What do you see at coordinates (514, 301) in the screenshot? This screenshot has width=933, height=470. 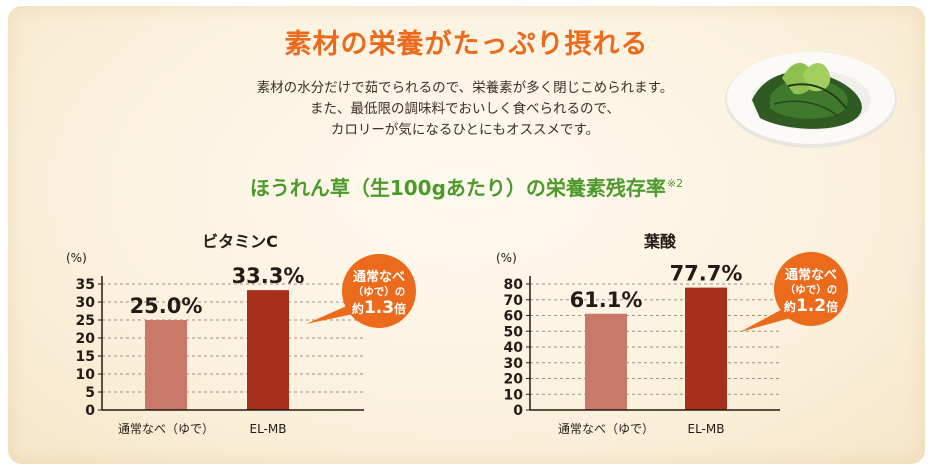 I see `y-tick-label: 70` at bounding box center [514, 301].